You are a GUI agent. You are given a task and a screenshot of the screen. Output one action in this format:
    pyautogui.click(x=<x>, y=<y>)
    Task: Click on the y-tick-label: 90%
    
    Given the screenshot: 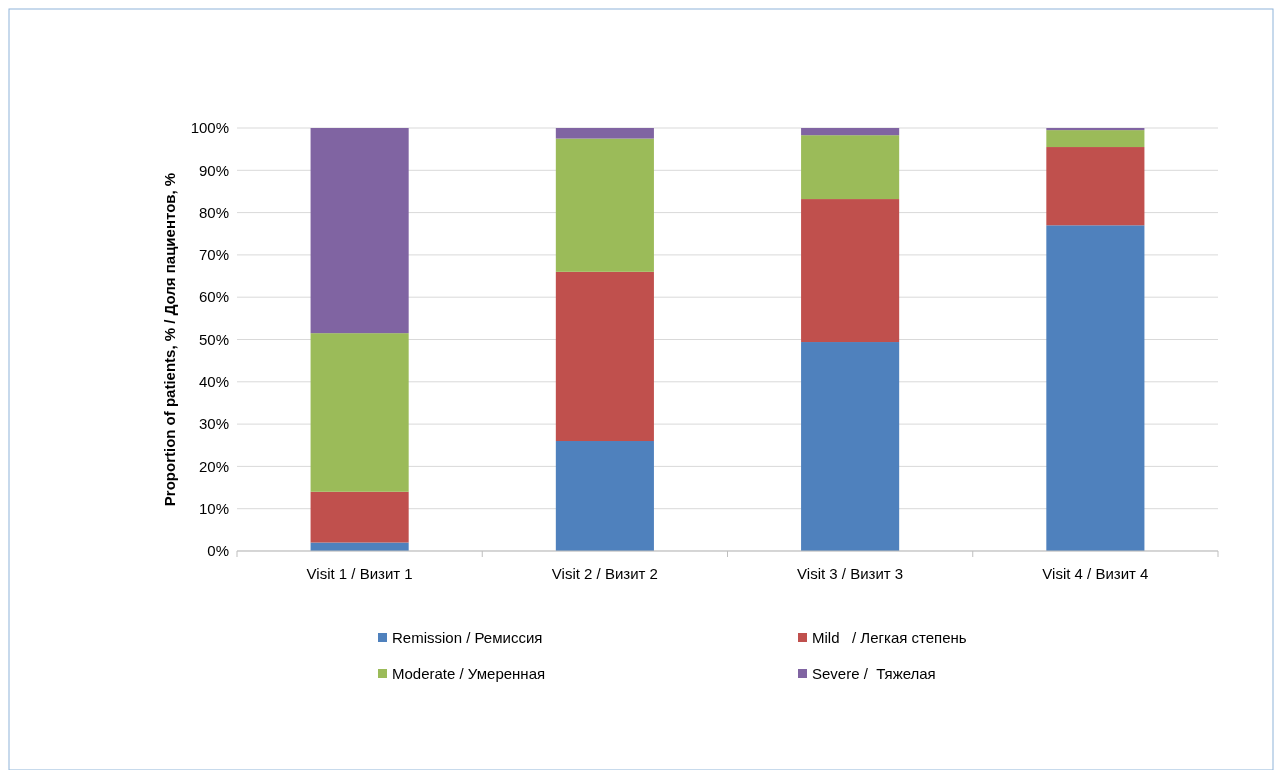 What is the action you would take?
    pyautogui.click(x=213, y=170)
    